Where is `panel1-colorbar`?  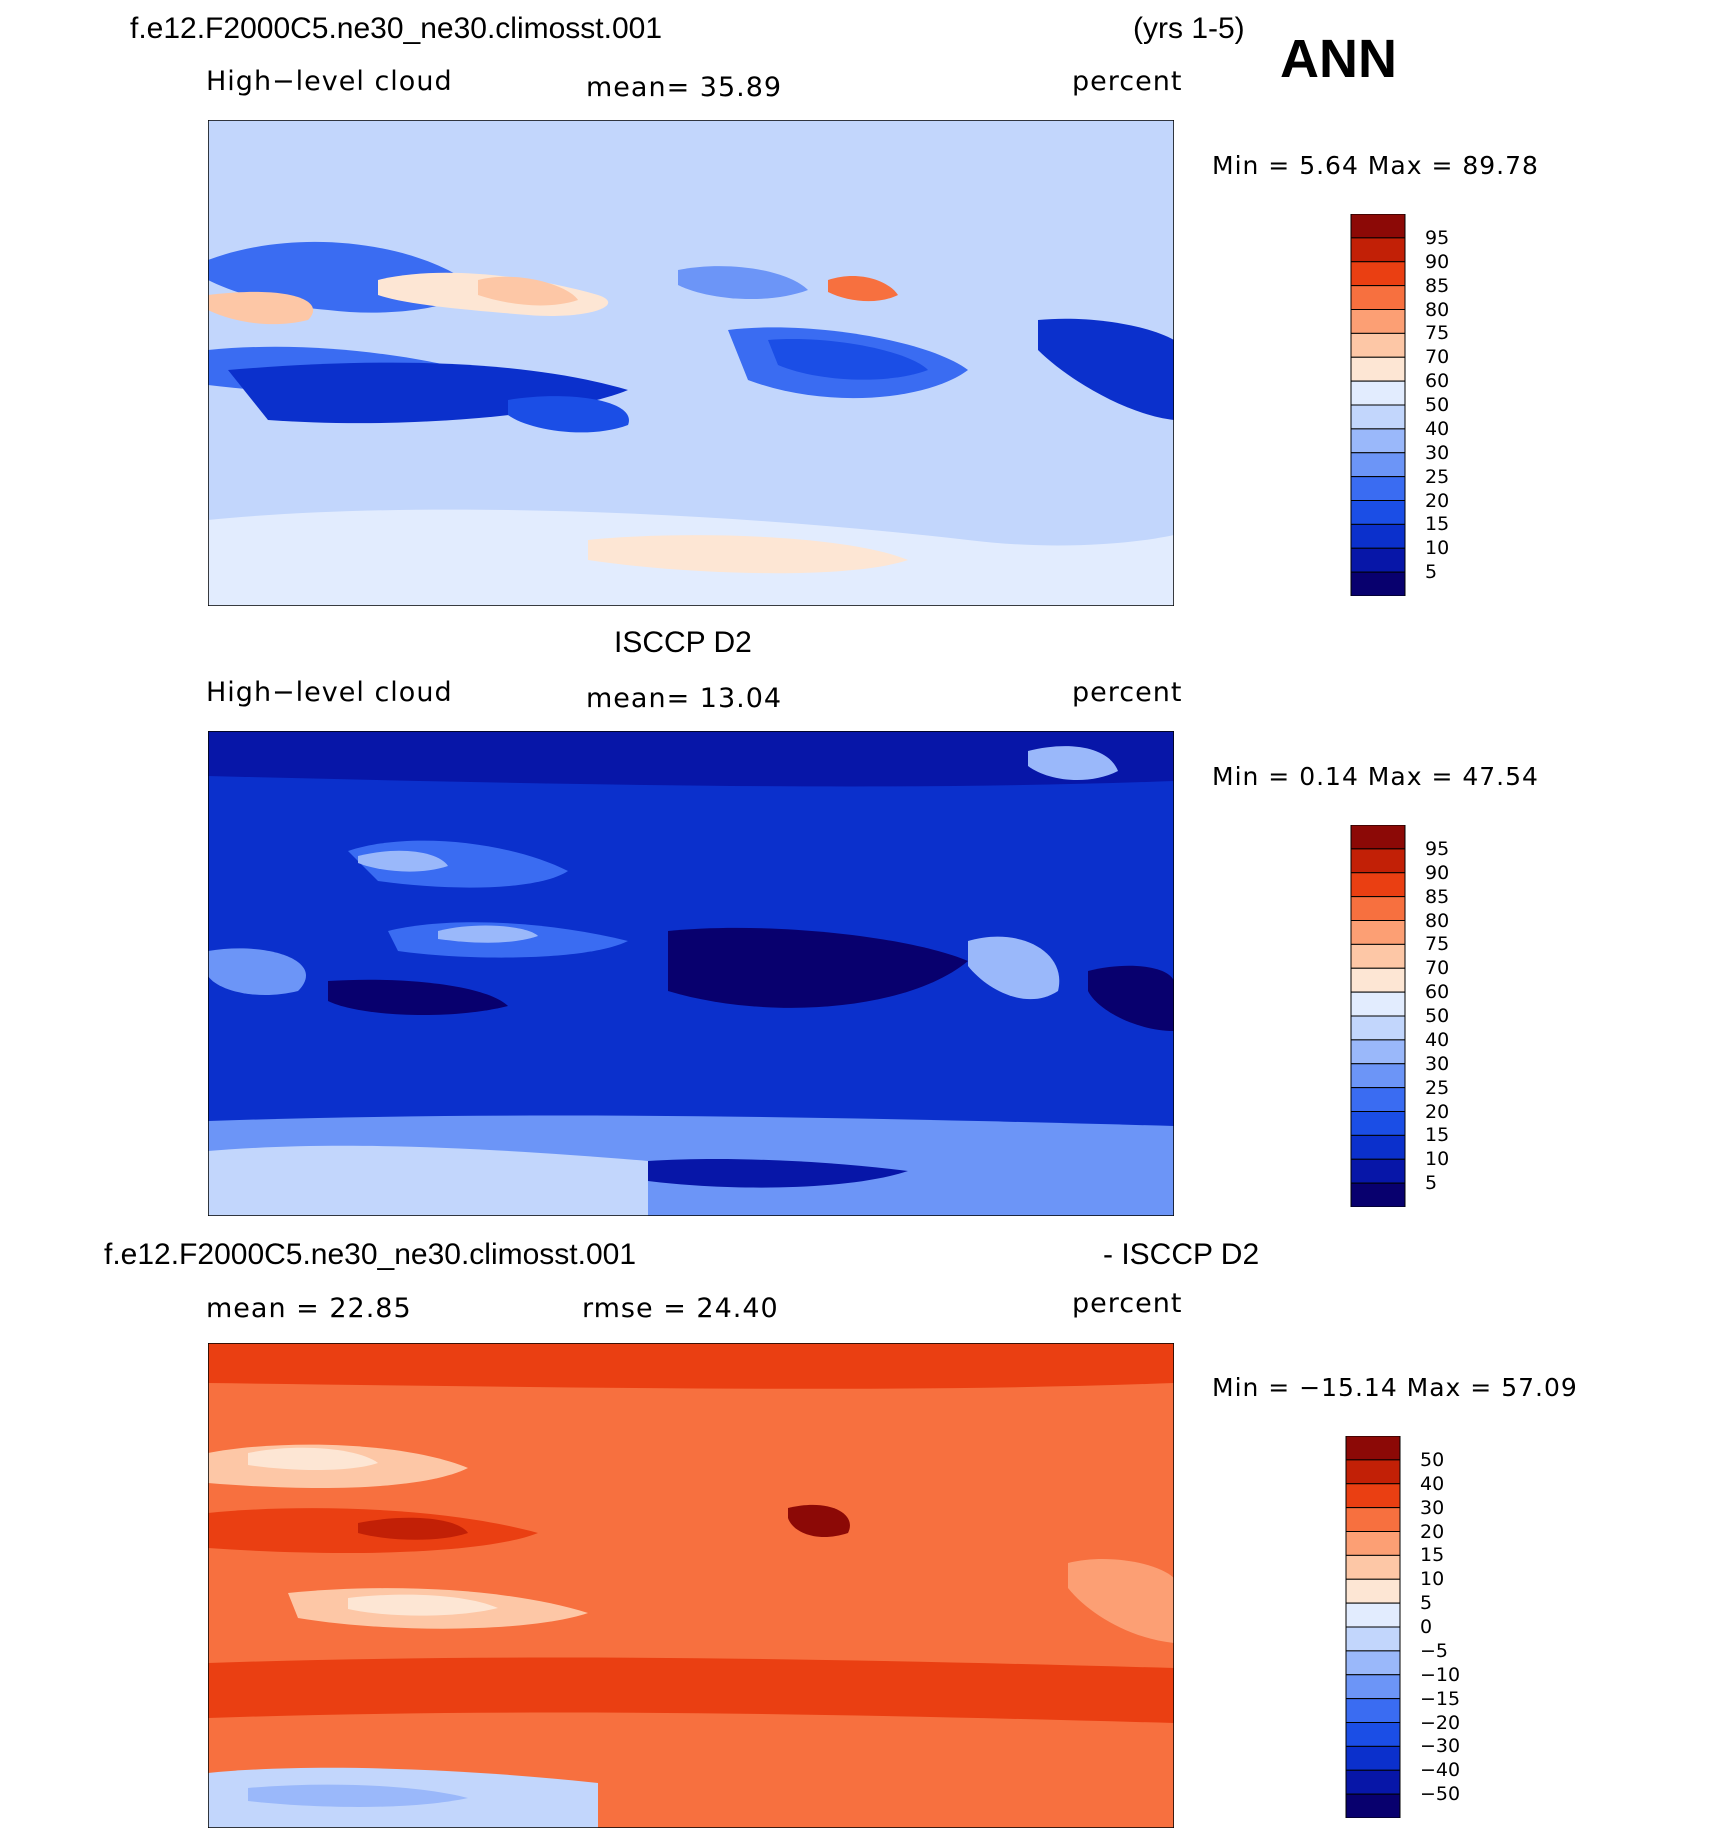 panel1-colorbar is located at coordinates (1378, 405).